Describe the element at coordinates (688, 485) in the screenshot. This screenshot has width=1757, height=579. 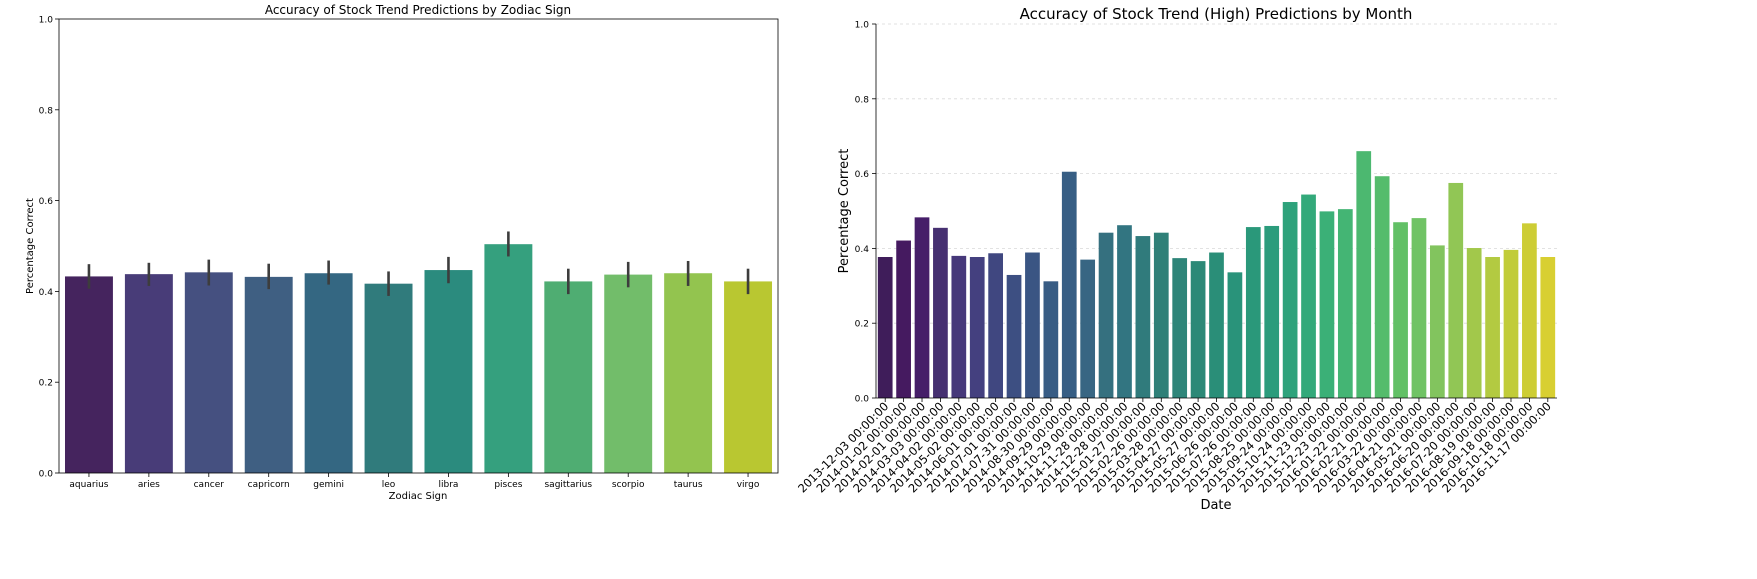
I see `zodiac-x-tick-label: taurus` at that location.